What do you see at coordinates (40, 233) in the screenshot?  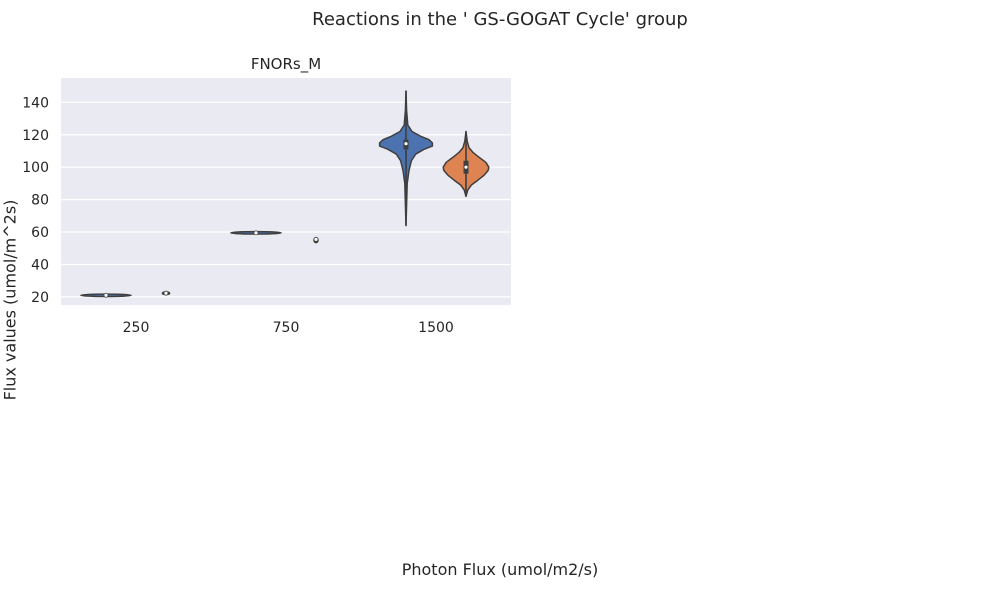 I see `y-tick-label: 60` at bounding box center [40, 233].